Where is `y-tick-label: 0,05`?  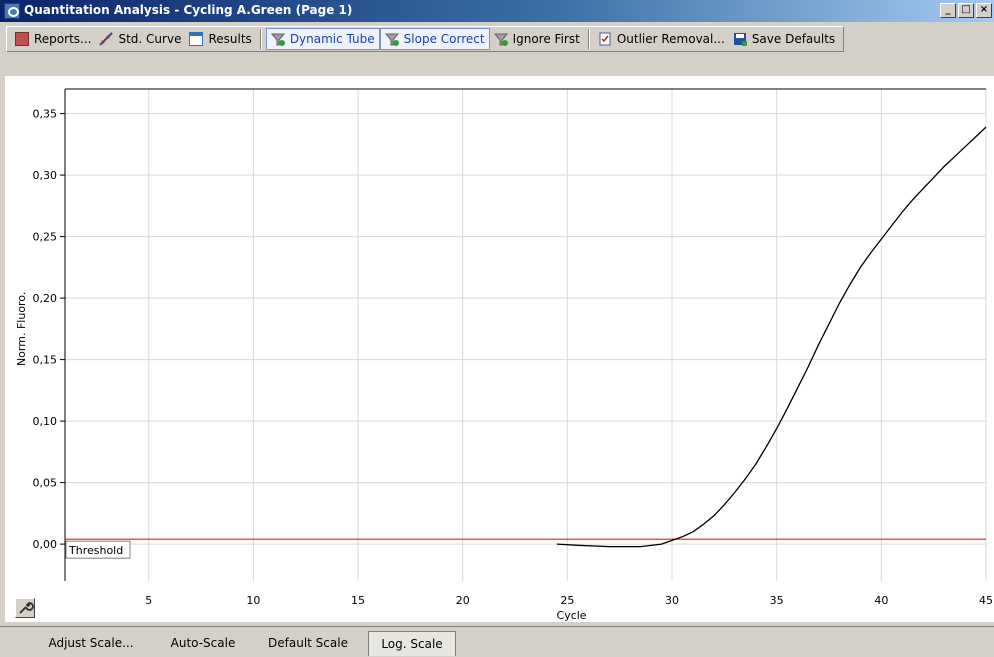 y-tick-label: 0,05 is located at coordinates (45, 483).